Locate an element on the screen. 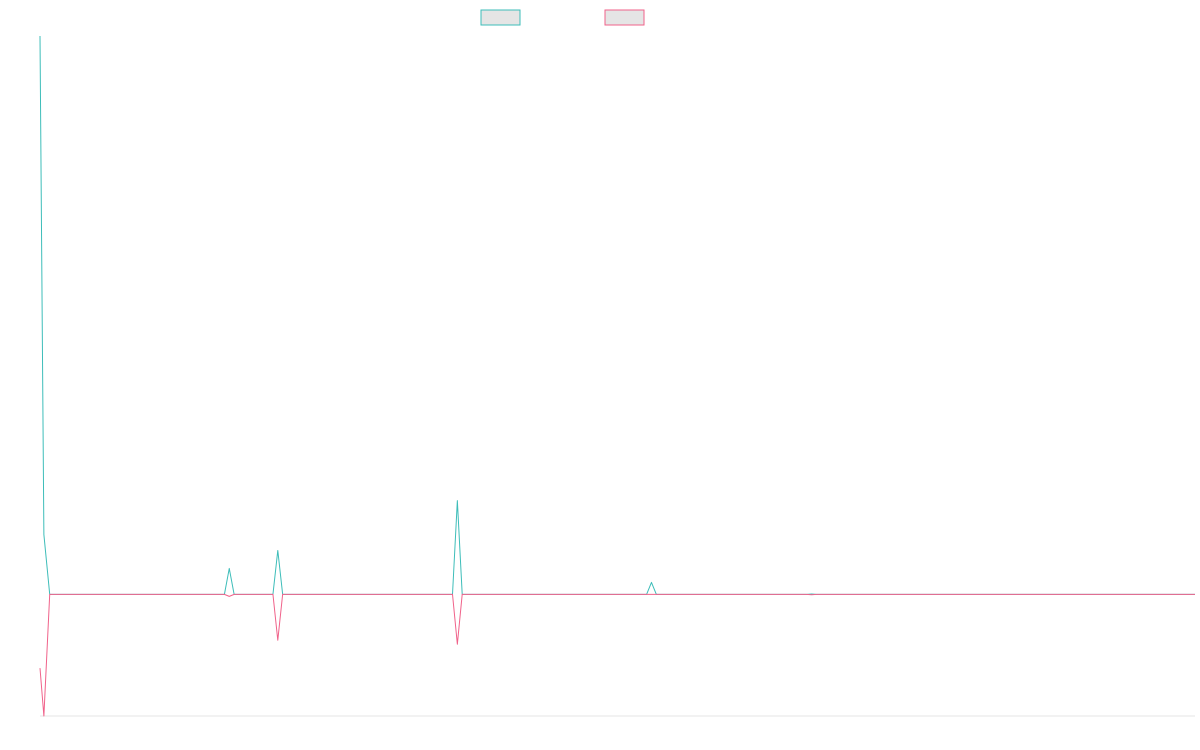 This screenshot has width=1200, height=750. legend is located at coordinates (562, 17).